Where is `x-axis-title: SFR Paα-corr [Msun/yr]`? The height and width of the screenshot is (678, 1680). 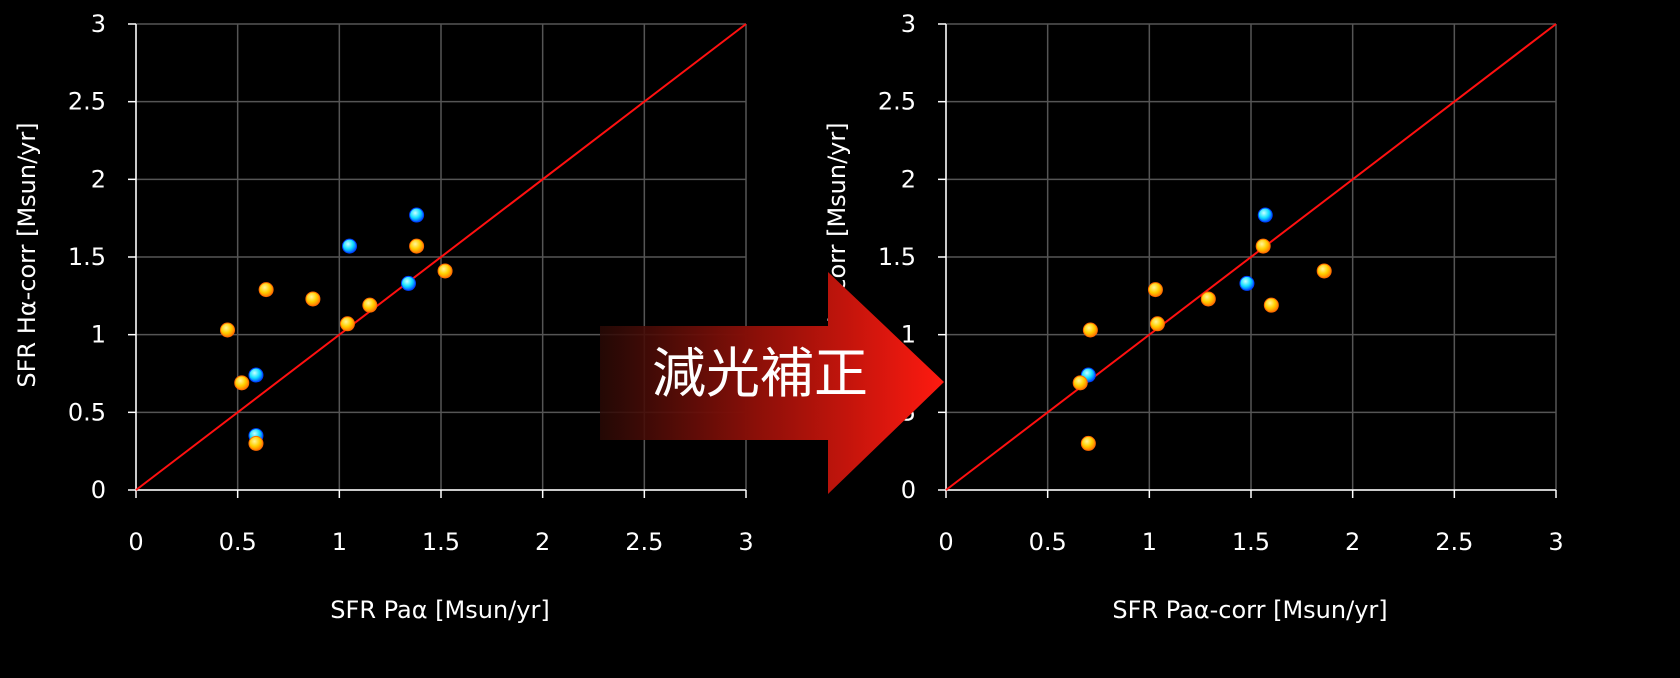 x-axis-title: SFR Paα-corr [Msun/yr] is located at coordinates (1249, 610).